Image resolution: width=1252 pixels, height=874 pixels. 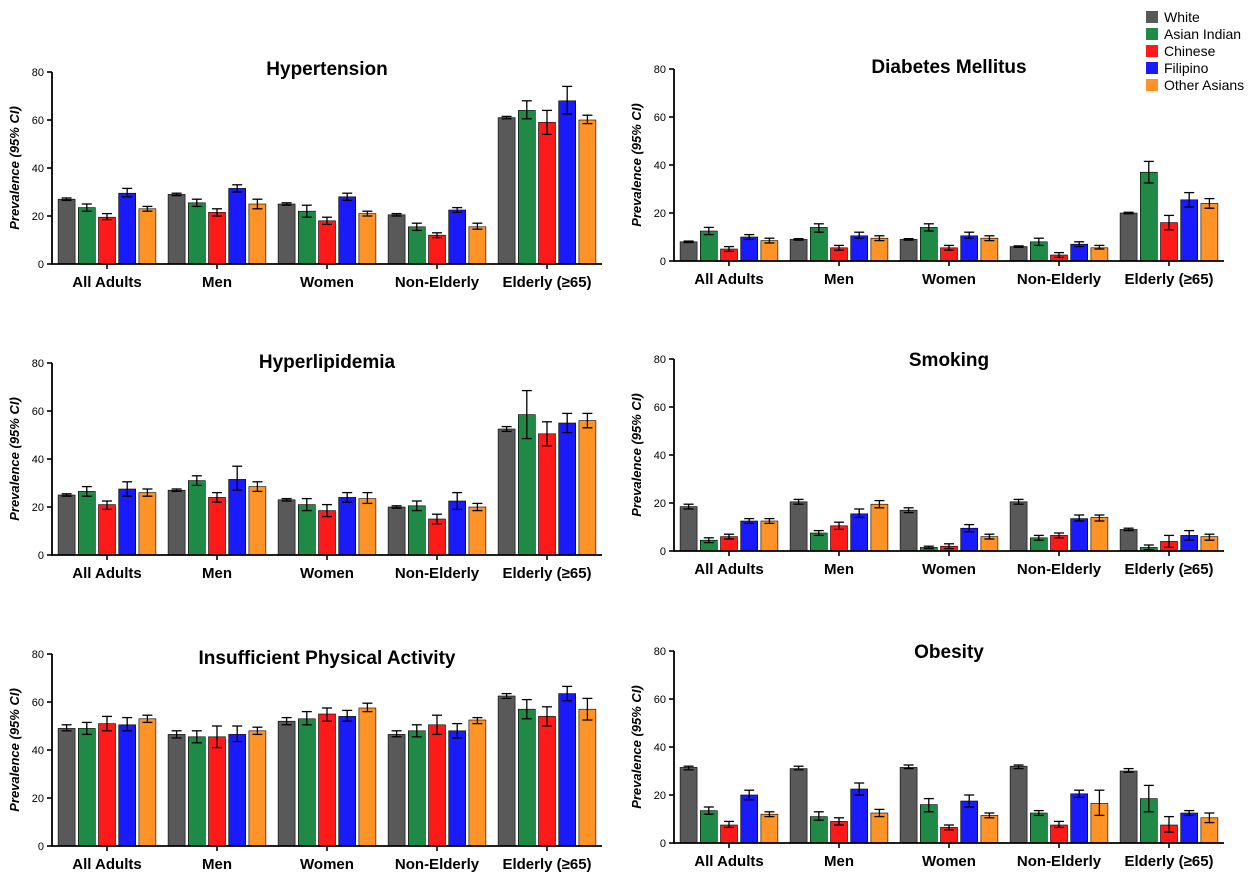 I want to click on chart-title: Insufficient Physical Activity, so click(x=327, y=658).